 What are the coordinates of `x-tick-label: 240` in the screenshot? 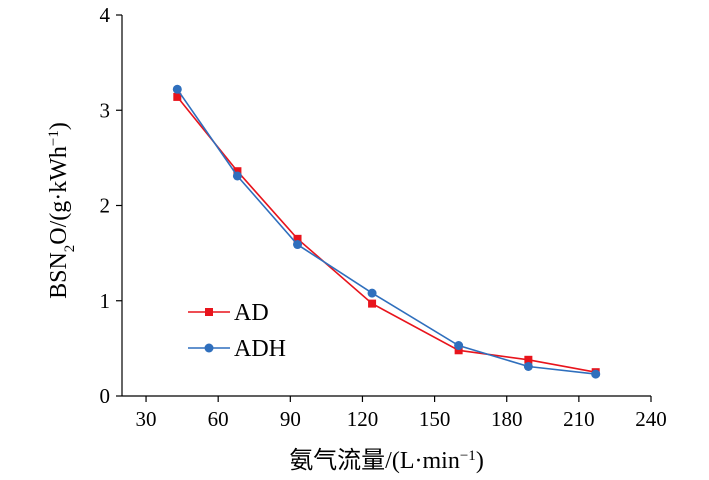 It's located at (651, 419).